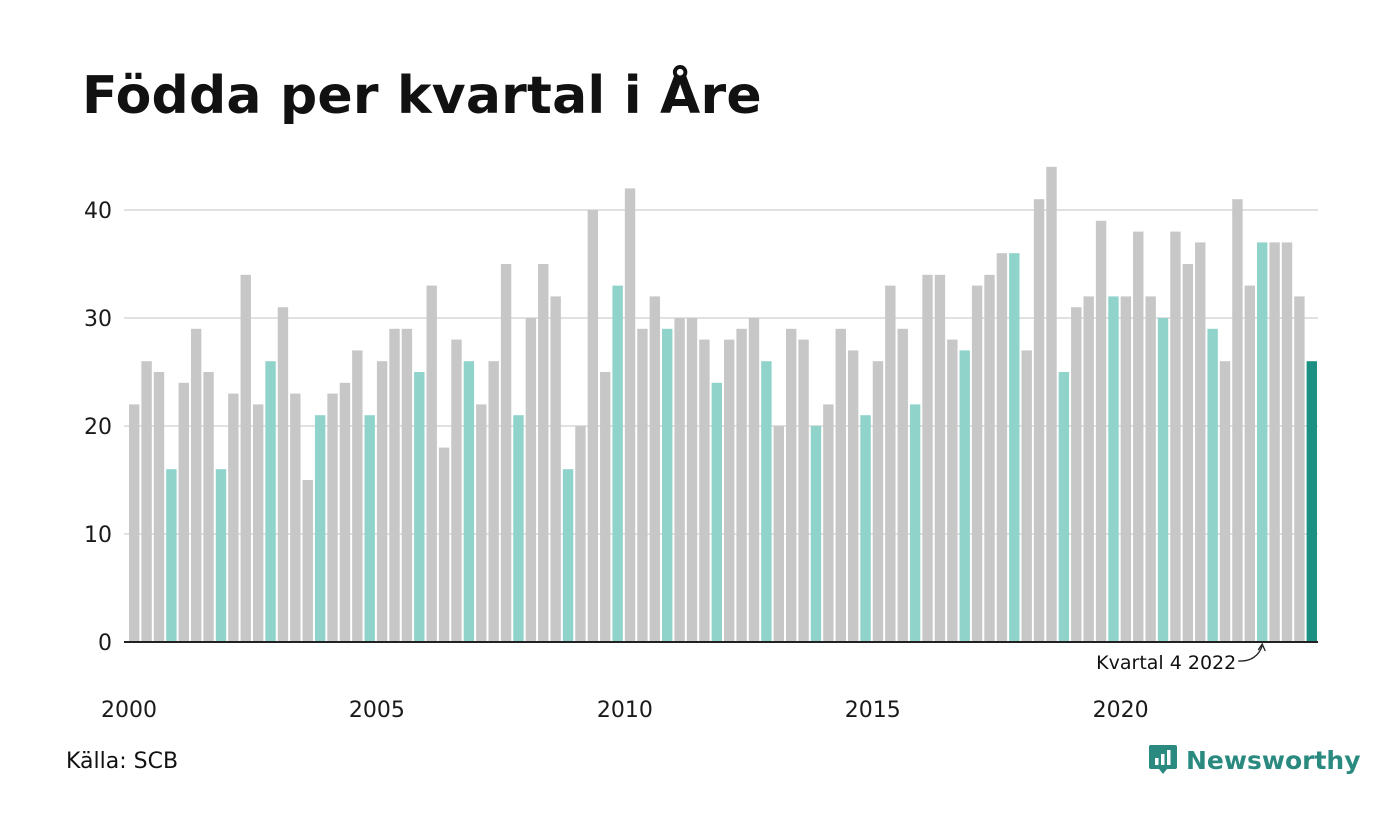 The height and width of the screenshot is (840, 1400). What do you see at coordinates (122, 761) in the screenshot?
I see `source-note: Källa: SCB` at bounding box center [122, 761].